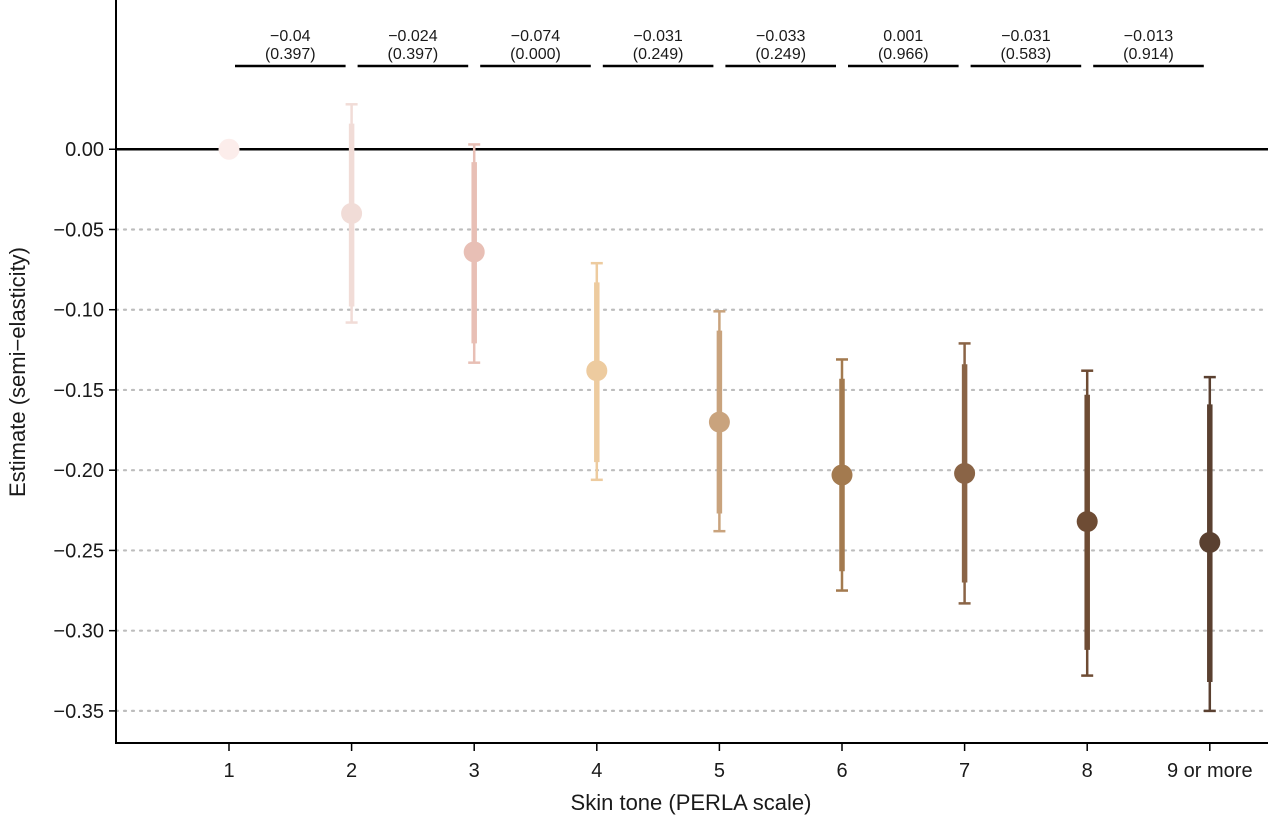 The width and height of the screenshot is (1273, 817). Describe the element at coordinates (719, 771) in the screenshot. I see `x-tick-label: 5` at that location.